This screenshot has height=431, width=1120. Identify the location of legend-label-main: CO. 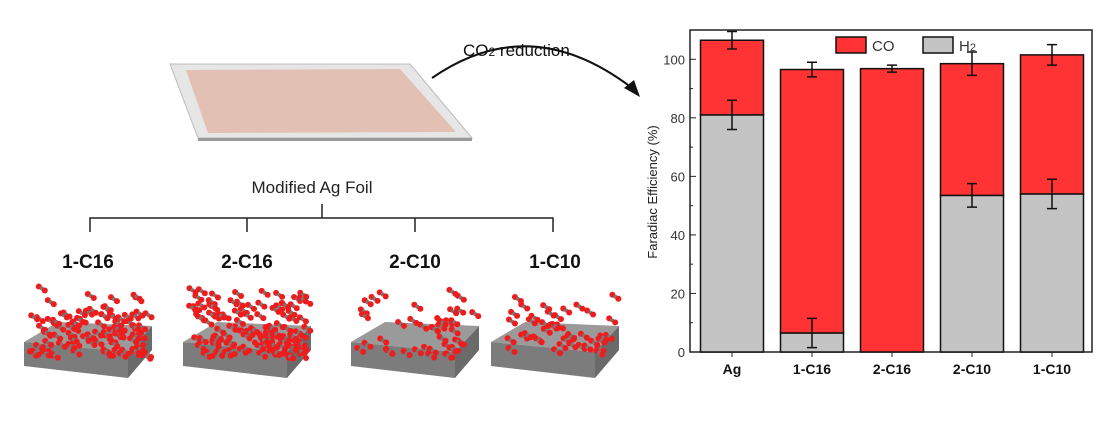
(883, 46).